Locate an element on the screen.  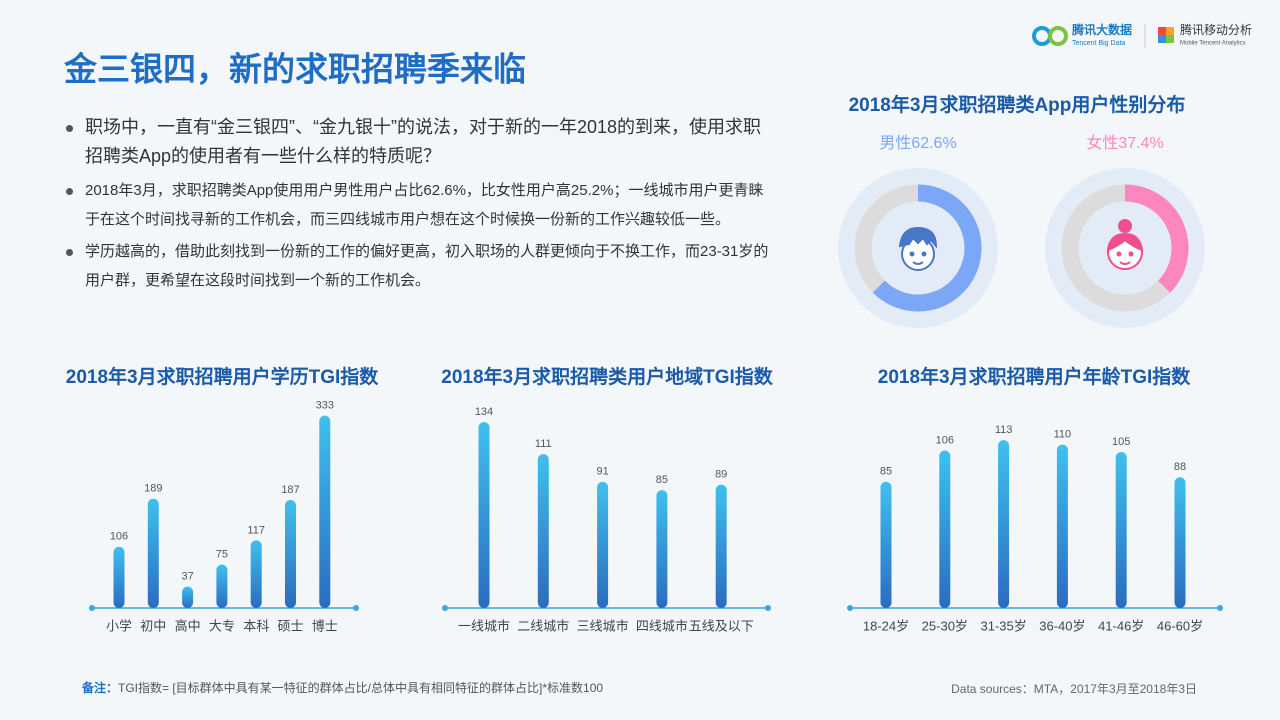
x-tick-label: 31-35岁 is located at coordinates (1003, 625).